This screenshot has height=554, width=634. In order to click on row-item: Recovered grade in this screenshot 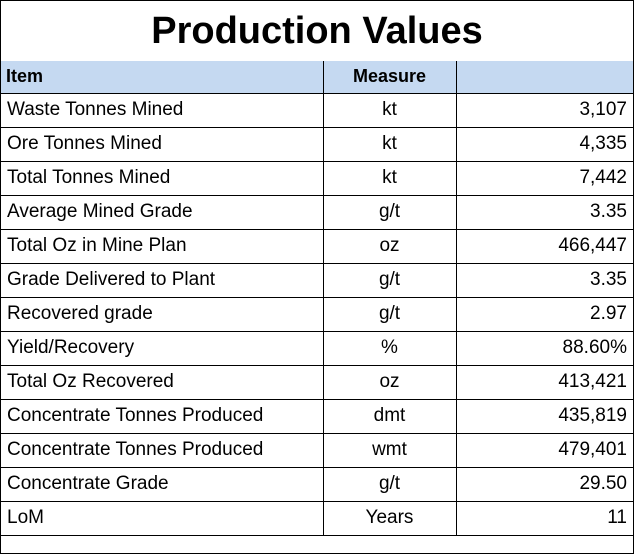, I will do `click(162, 314)`.